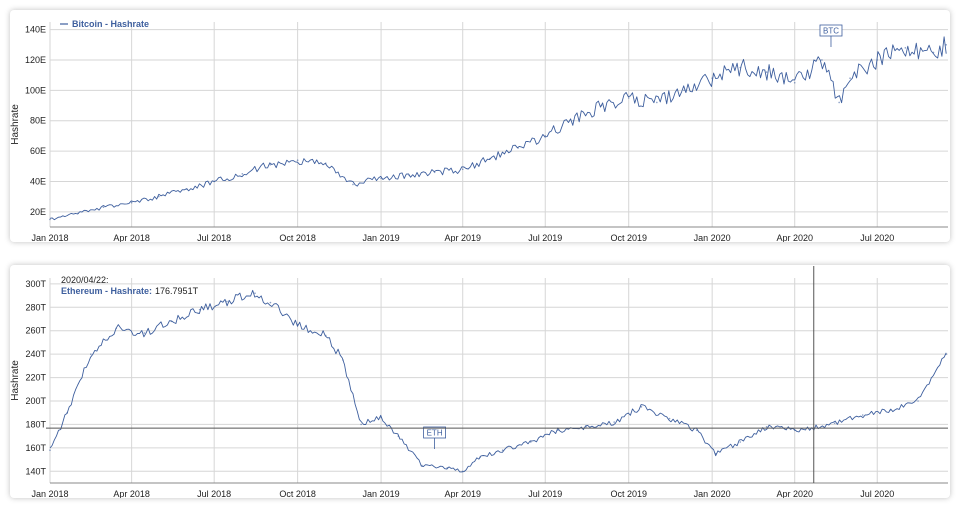 The image size is (960, 507). I want to click on flag-label: ETH, so click(435, 433).